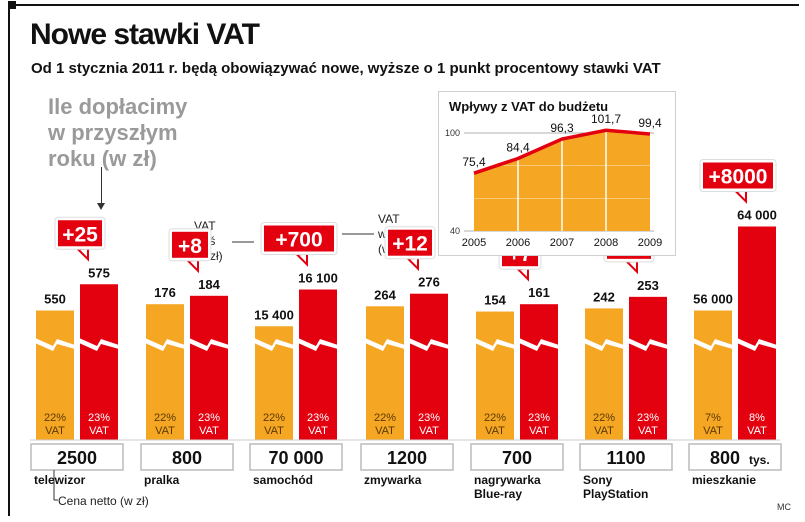 The height and width of the screenshot is (522, 805). I want to click on bar-value-label: 154, so click(495, 300).